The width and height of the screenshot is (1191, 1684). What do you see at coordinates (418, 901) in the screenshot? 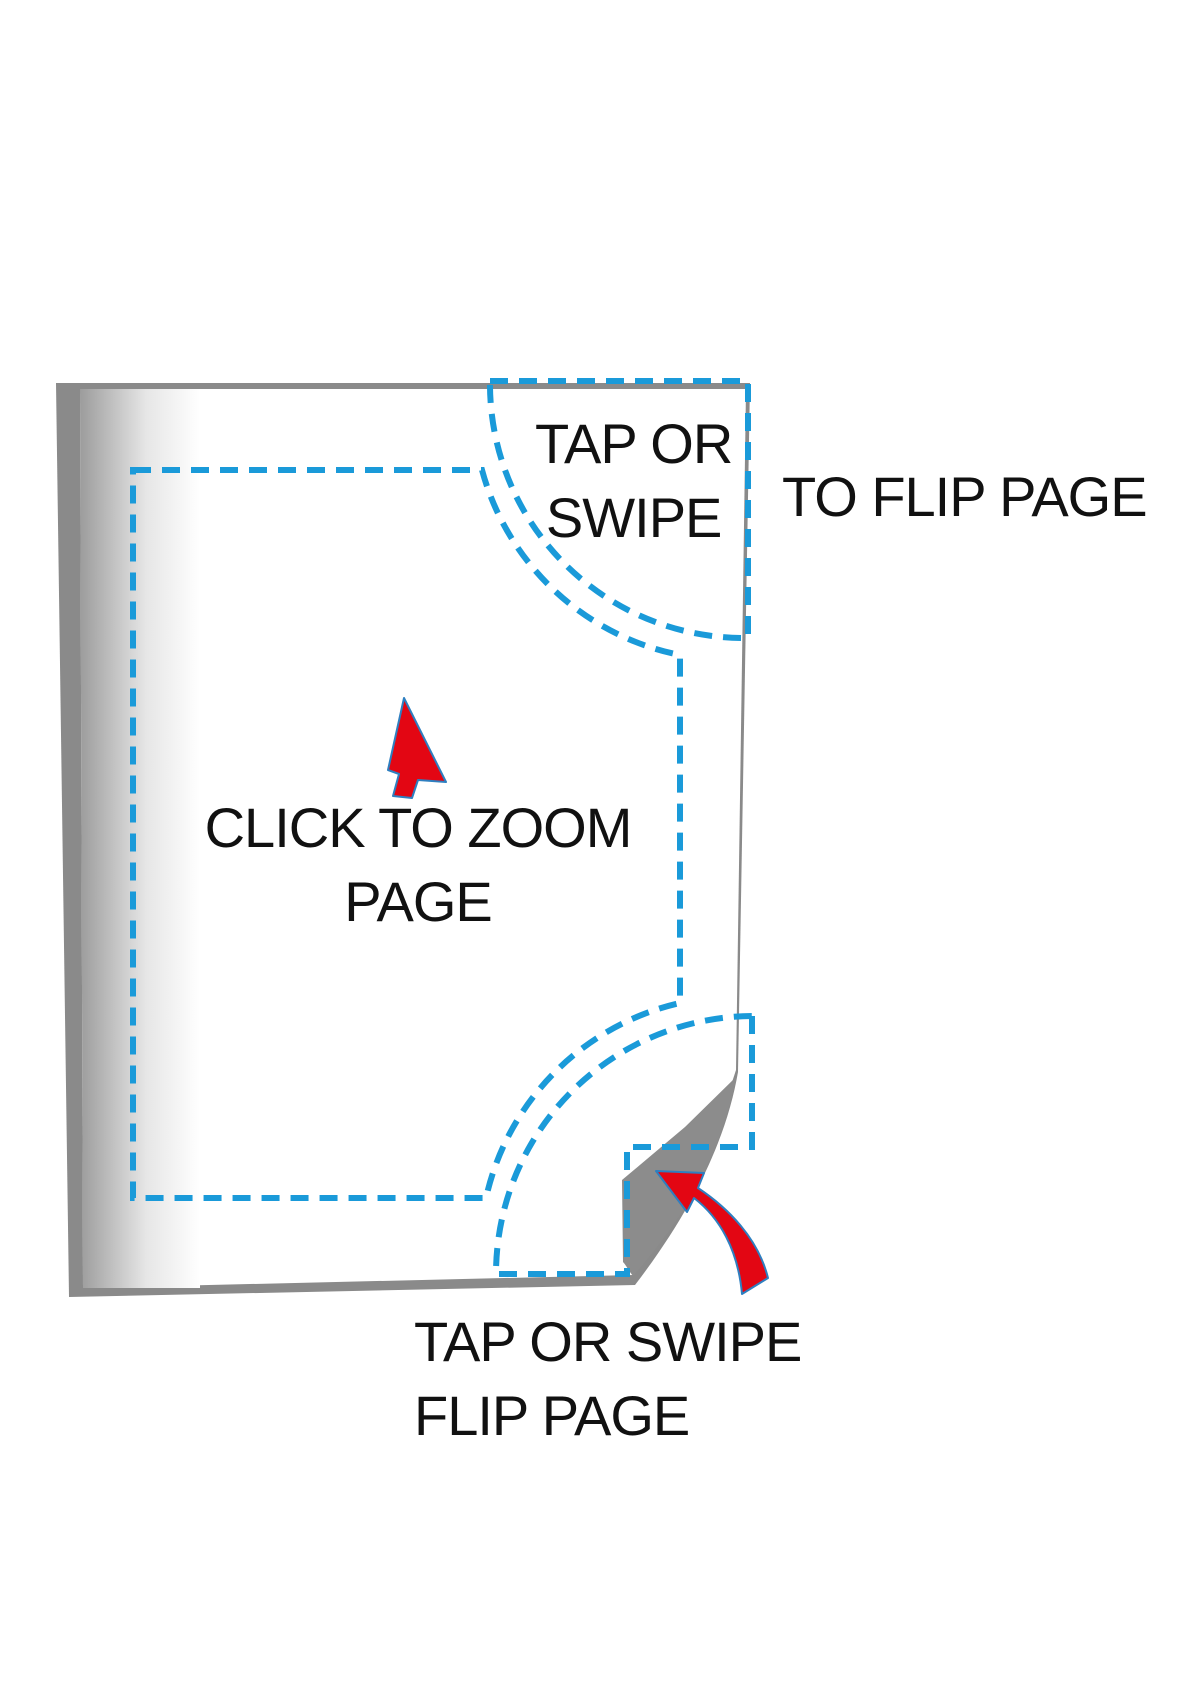
I see `zoom-label-line2: PAGE` at bounding box center [418, 901].